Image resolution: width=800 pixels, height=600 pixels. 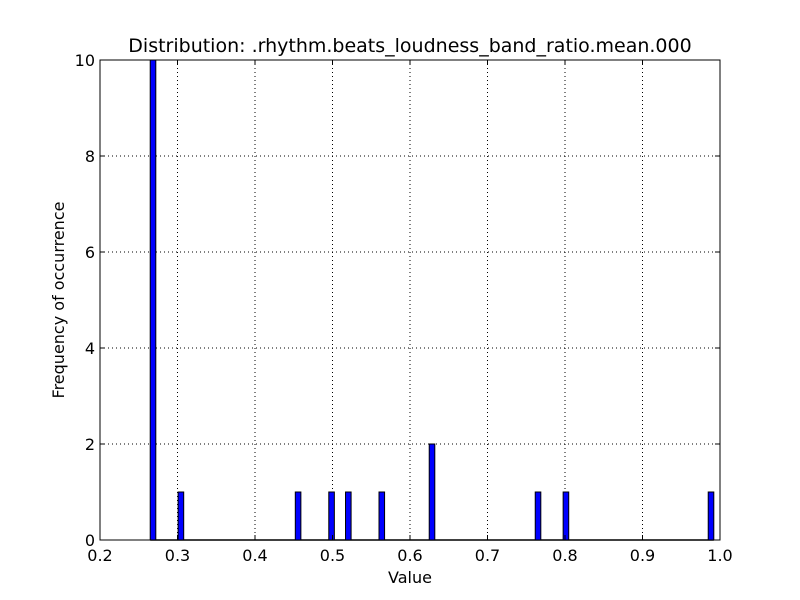 What do you see at coordinates (85, 300) in the screenshot?
I see `y-tick-labels: 0 2 4 6 8 10` at bounding box center [85, 300].